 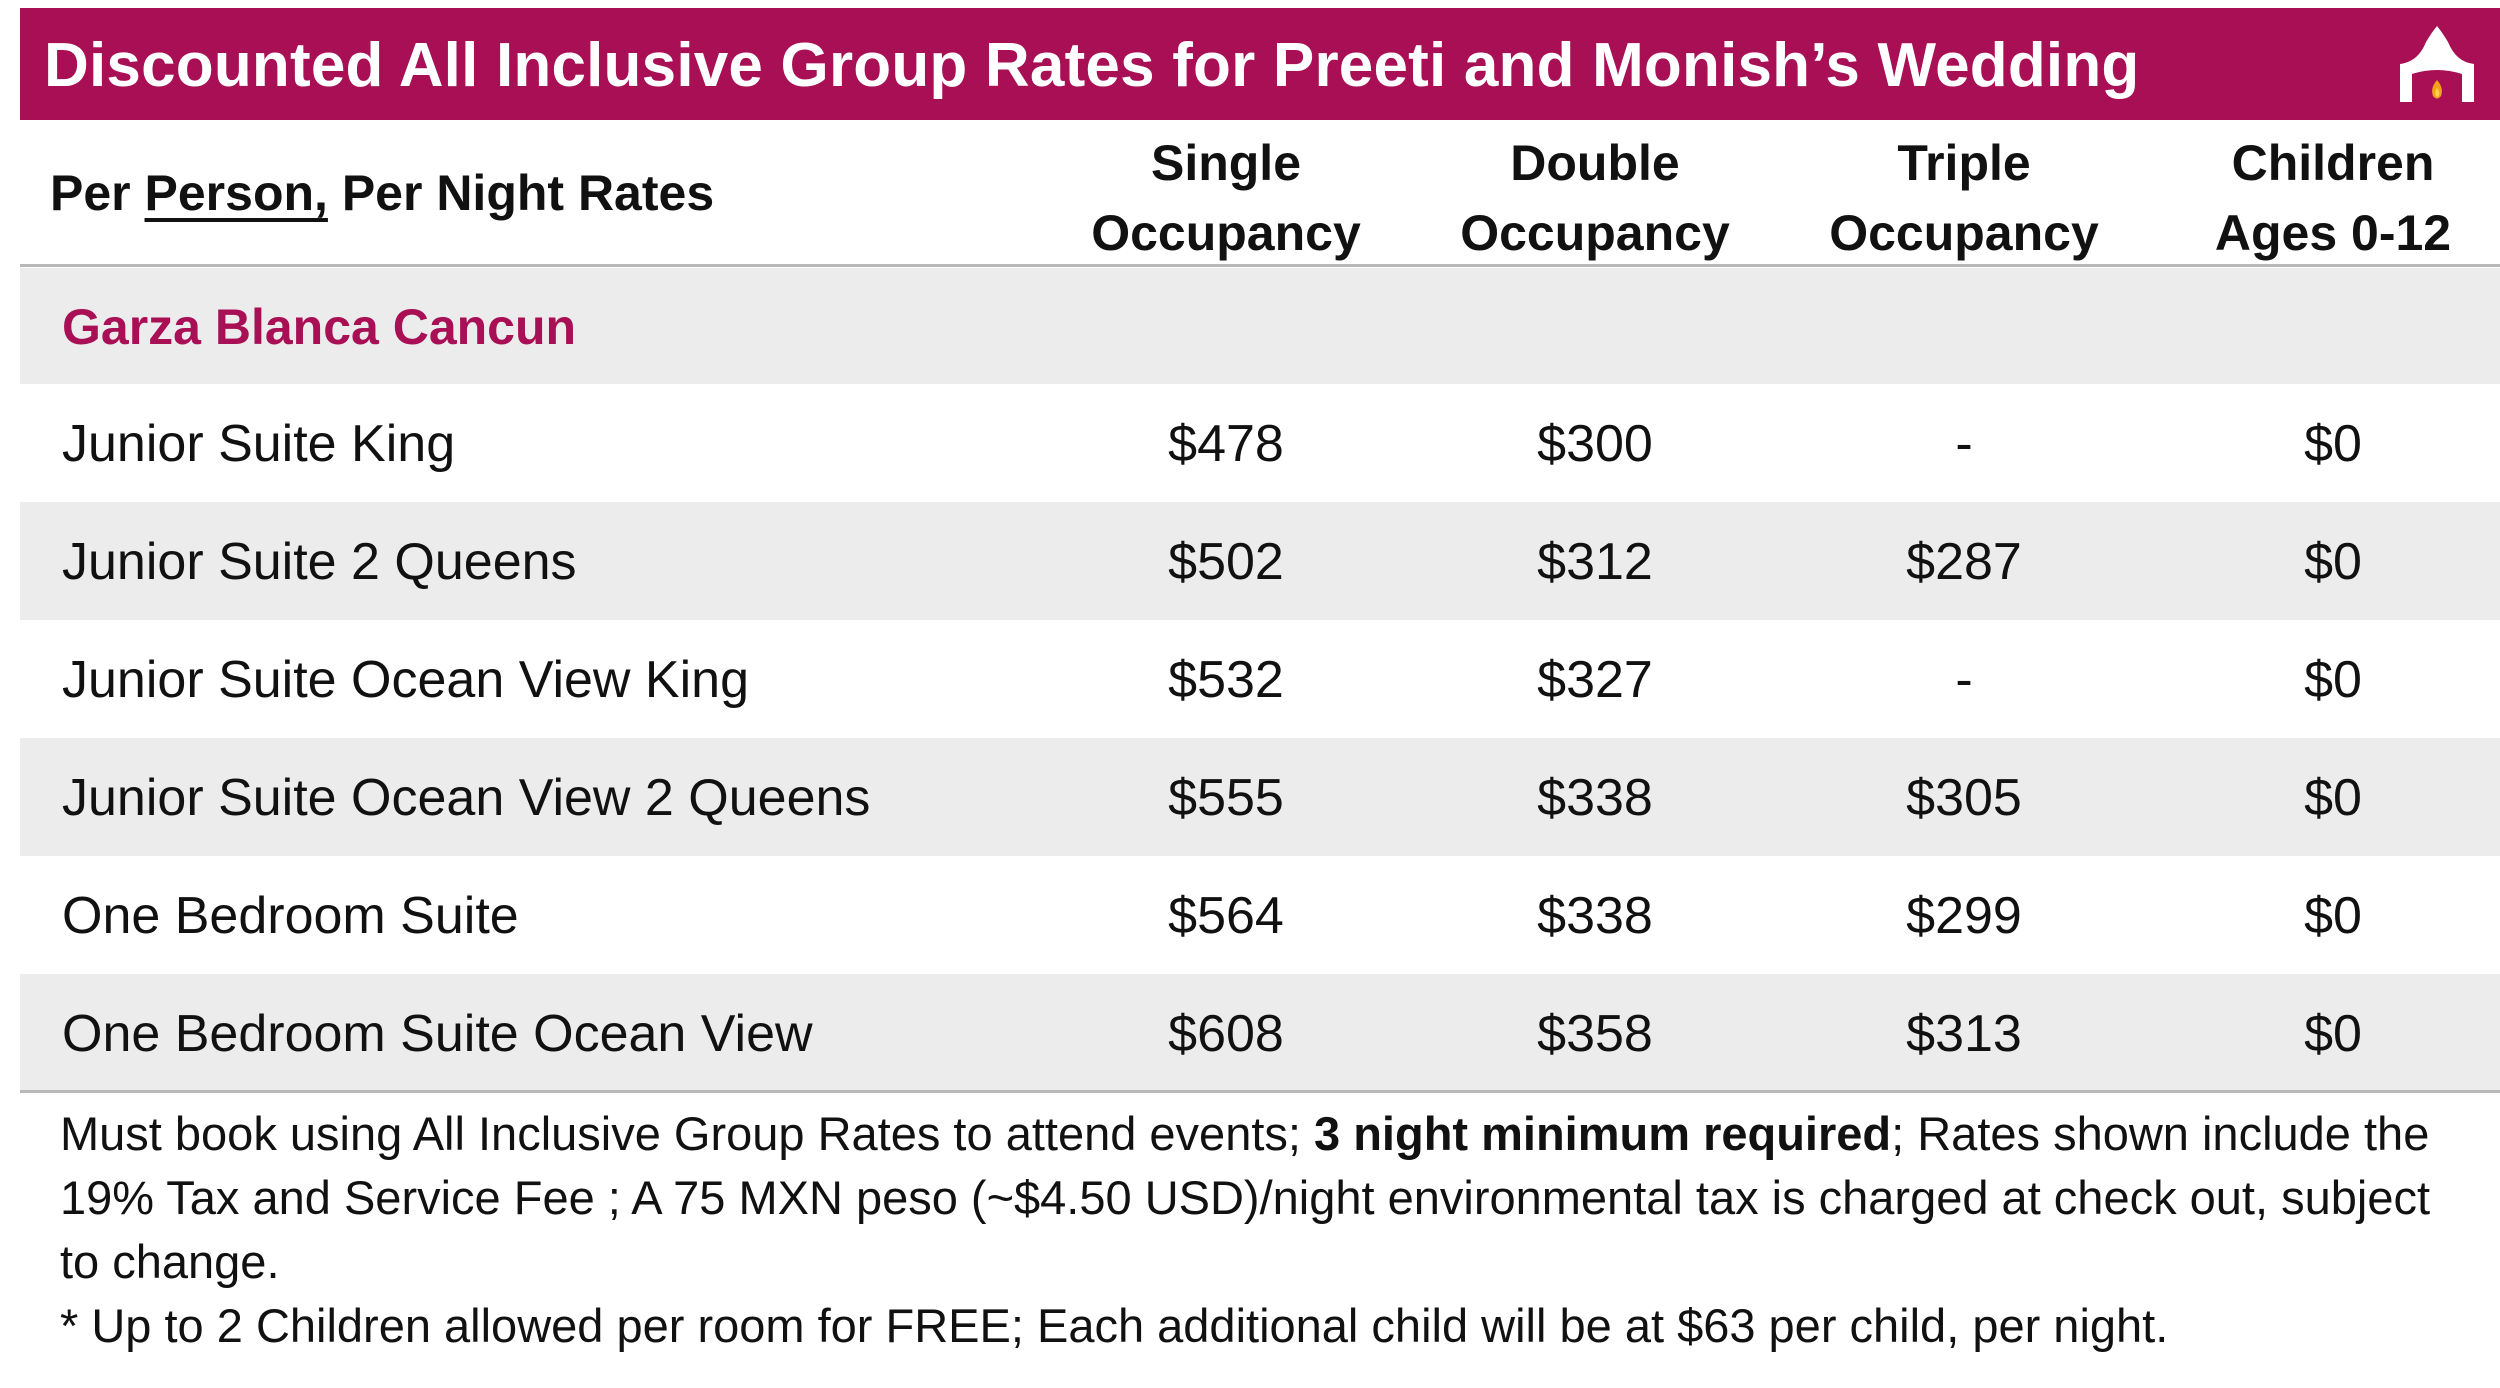 What do you see at coordinates (1964, 916) in the screenshot?
I see `triple-rate: $299` at bounding box center [1964, 916].